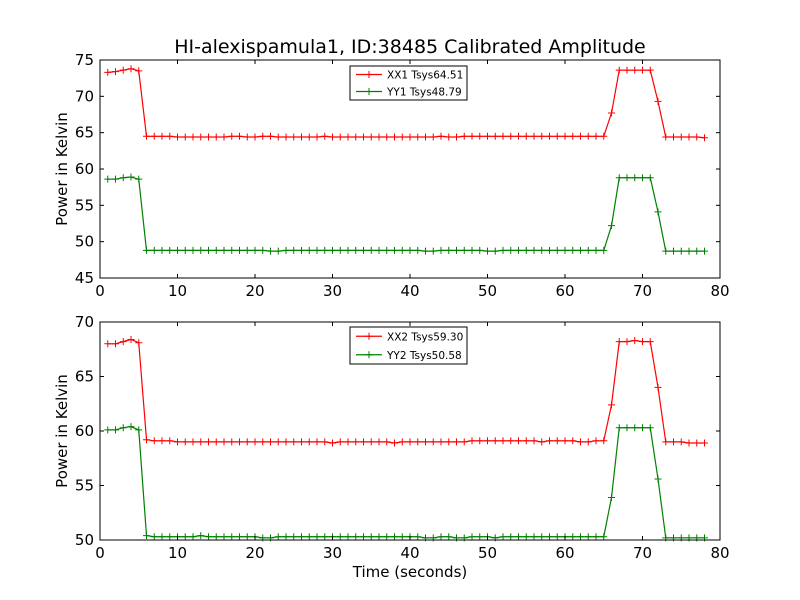 This screenshot has height=600, width=800. Describe the element at coordinates (177, 553) in the screenshot. I see `x-tick-label: 10` at that location.